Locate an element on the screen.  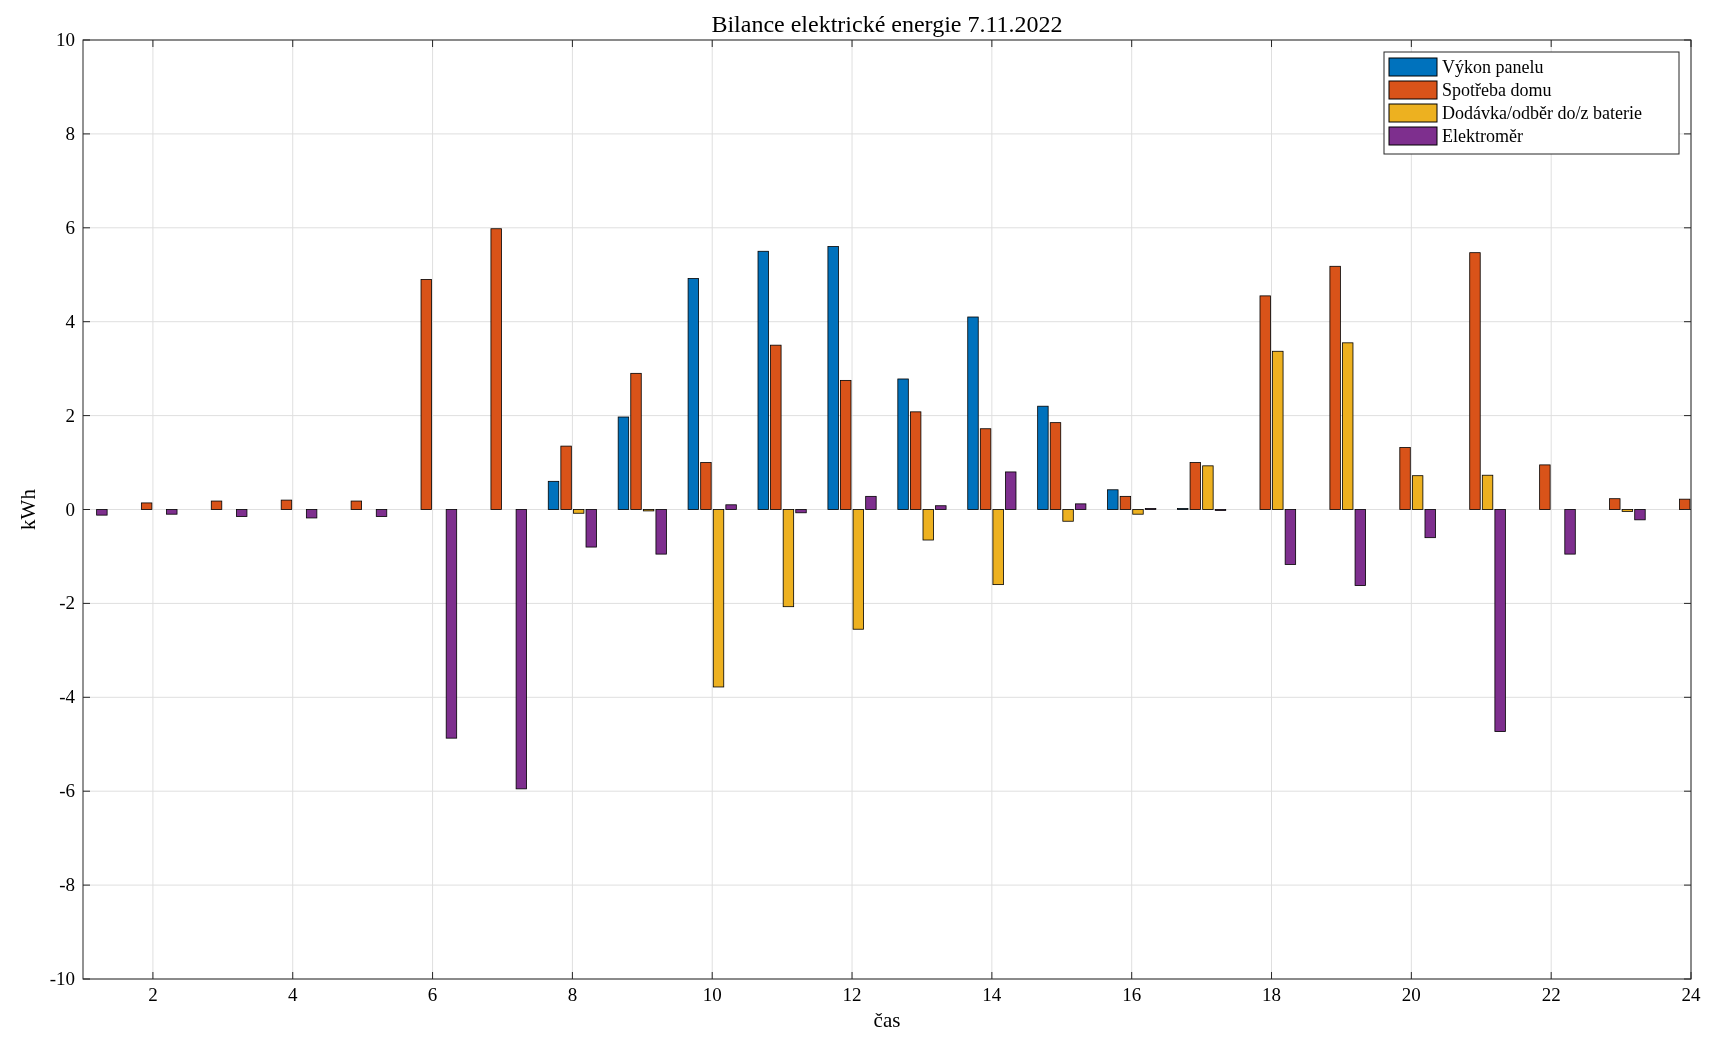
y-tick-label: 2 is located at coordinates (70, 415).